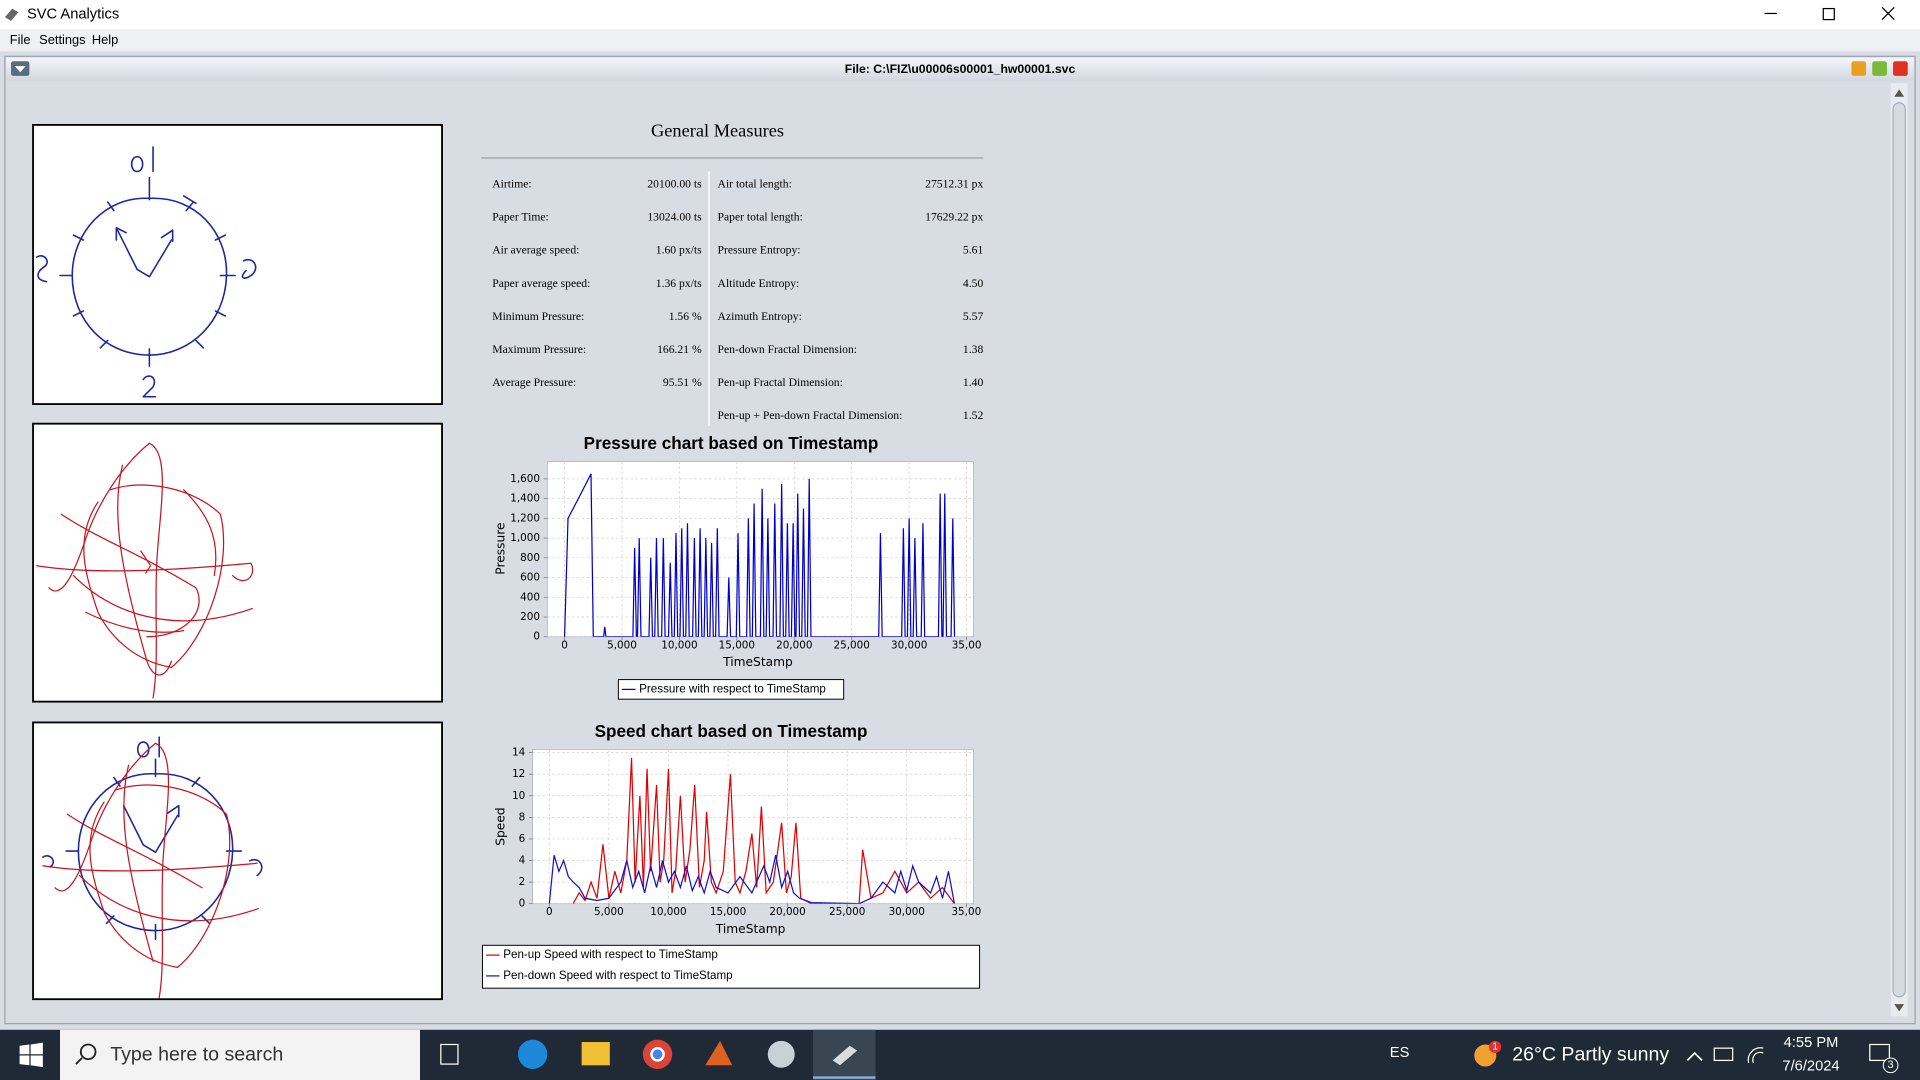 This screenshot has height=1080, width=1920. I want to click on y-tick-label: 1,600, so click(525, 479).